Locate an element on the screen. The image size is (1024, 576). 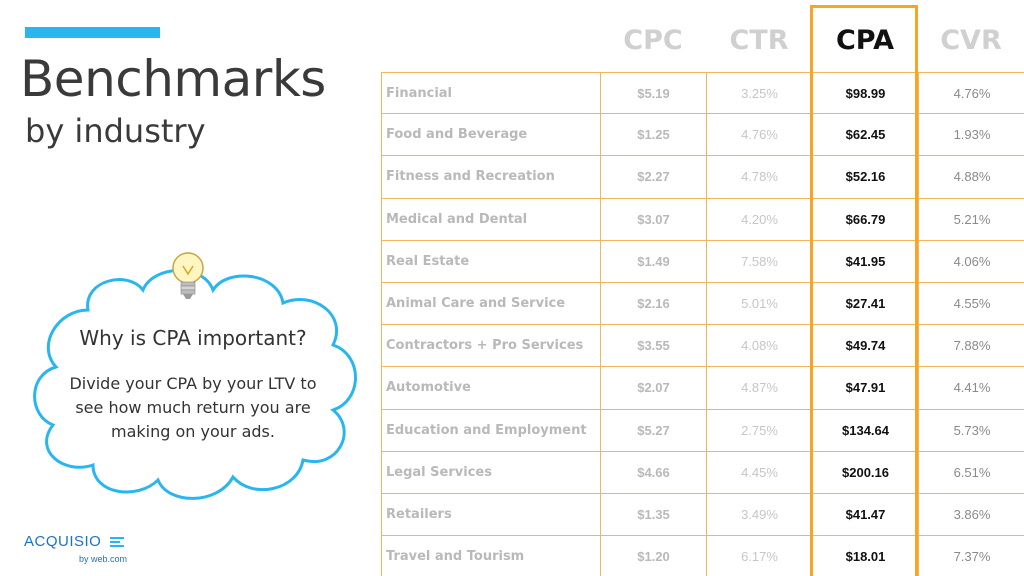
ctr-cell: 3.49% is located at coordinates (760, 514).